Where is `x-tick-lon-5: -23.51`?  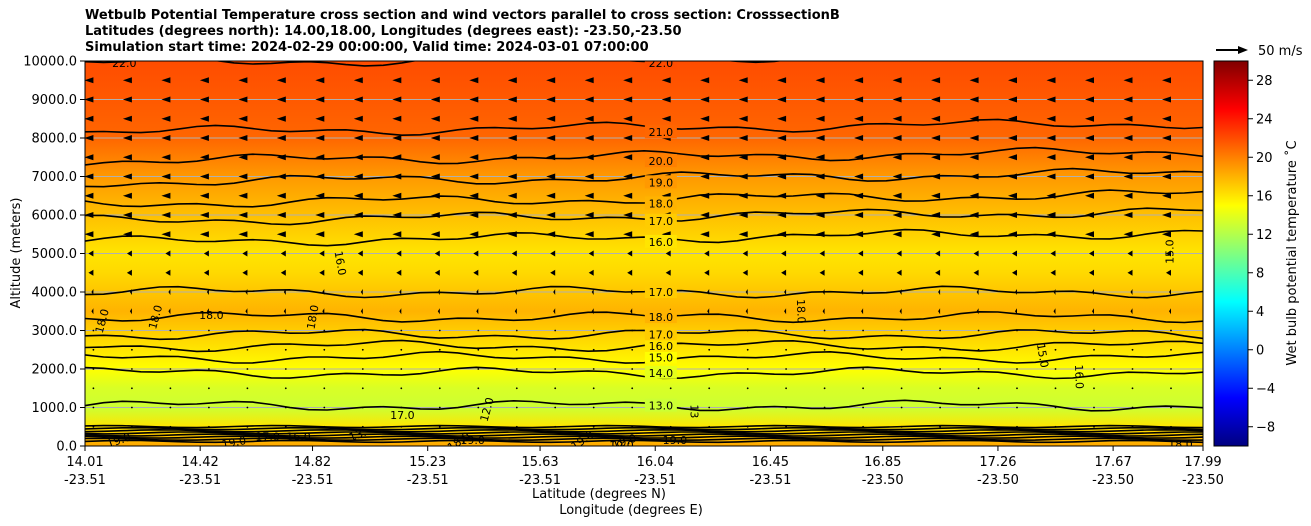
x-tick-lon-5: -23.51 is located at coordinates (655, 480).